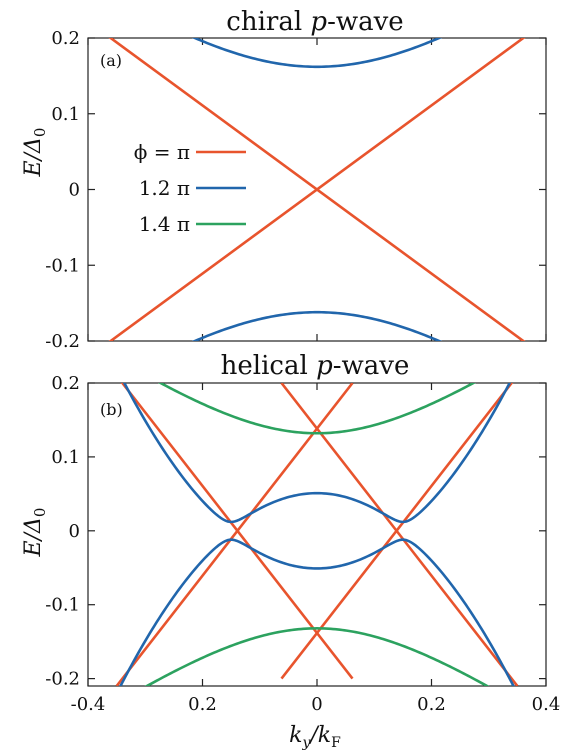 The width and height of the screenshot is (572, 752). I want to click on panel-b-y-tick-label: 0.2, so click(65, 383).